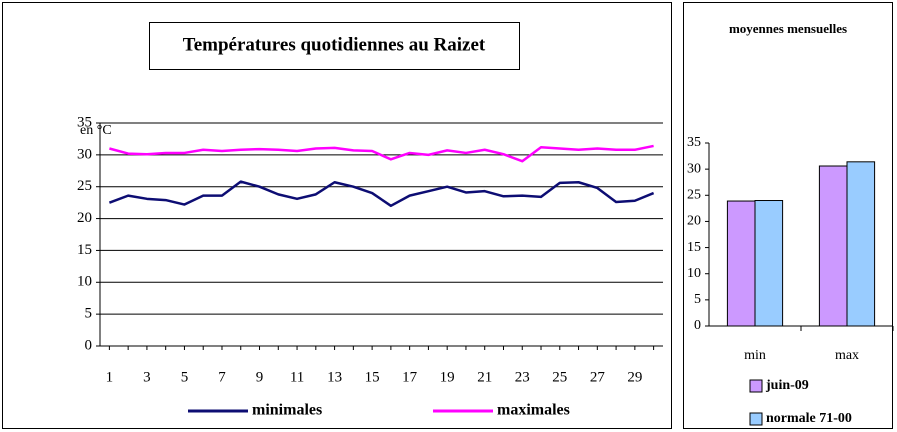 Image resolution: width=897 pixels, height=432 pixels. What do you see at coordinates (260, 377) in the screenshot?
I see `x-tick-label: 9` at bounding box center [260, 377].